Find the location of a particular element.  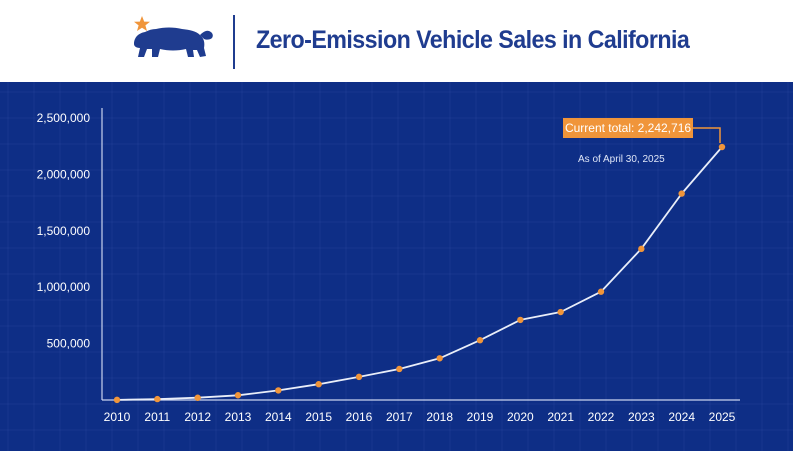

california-bear-star-icon is located at coordinates (173, 36).